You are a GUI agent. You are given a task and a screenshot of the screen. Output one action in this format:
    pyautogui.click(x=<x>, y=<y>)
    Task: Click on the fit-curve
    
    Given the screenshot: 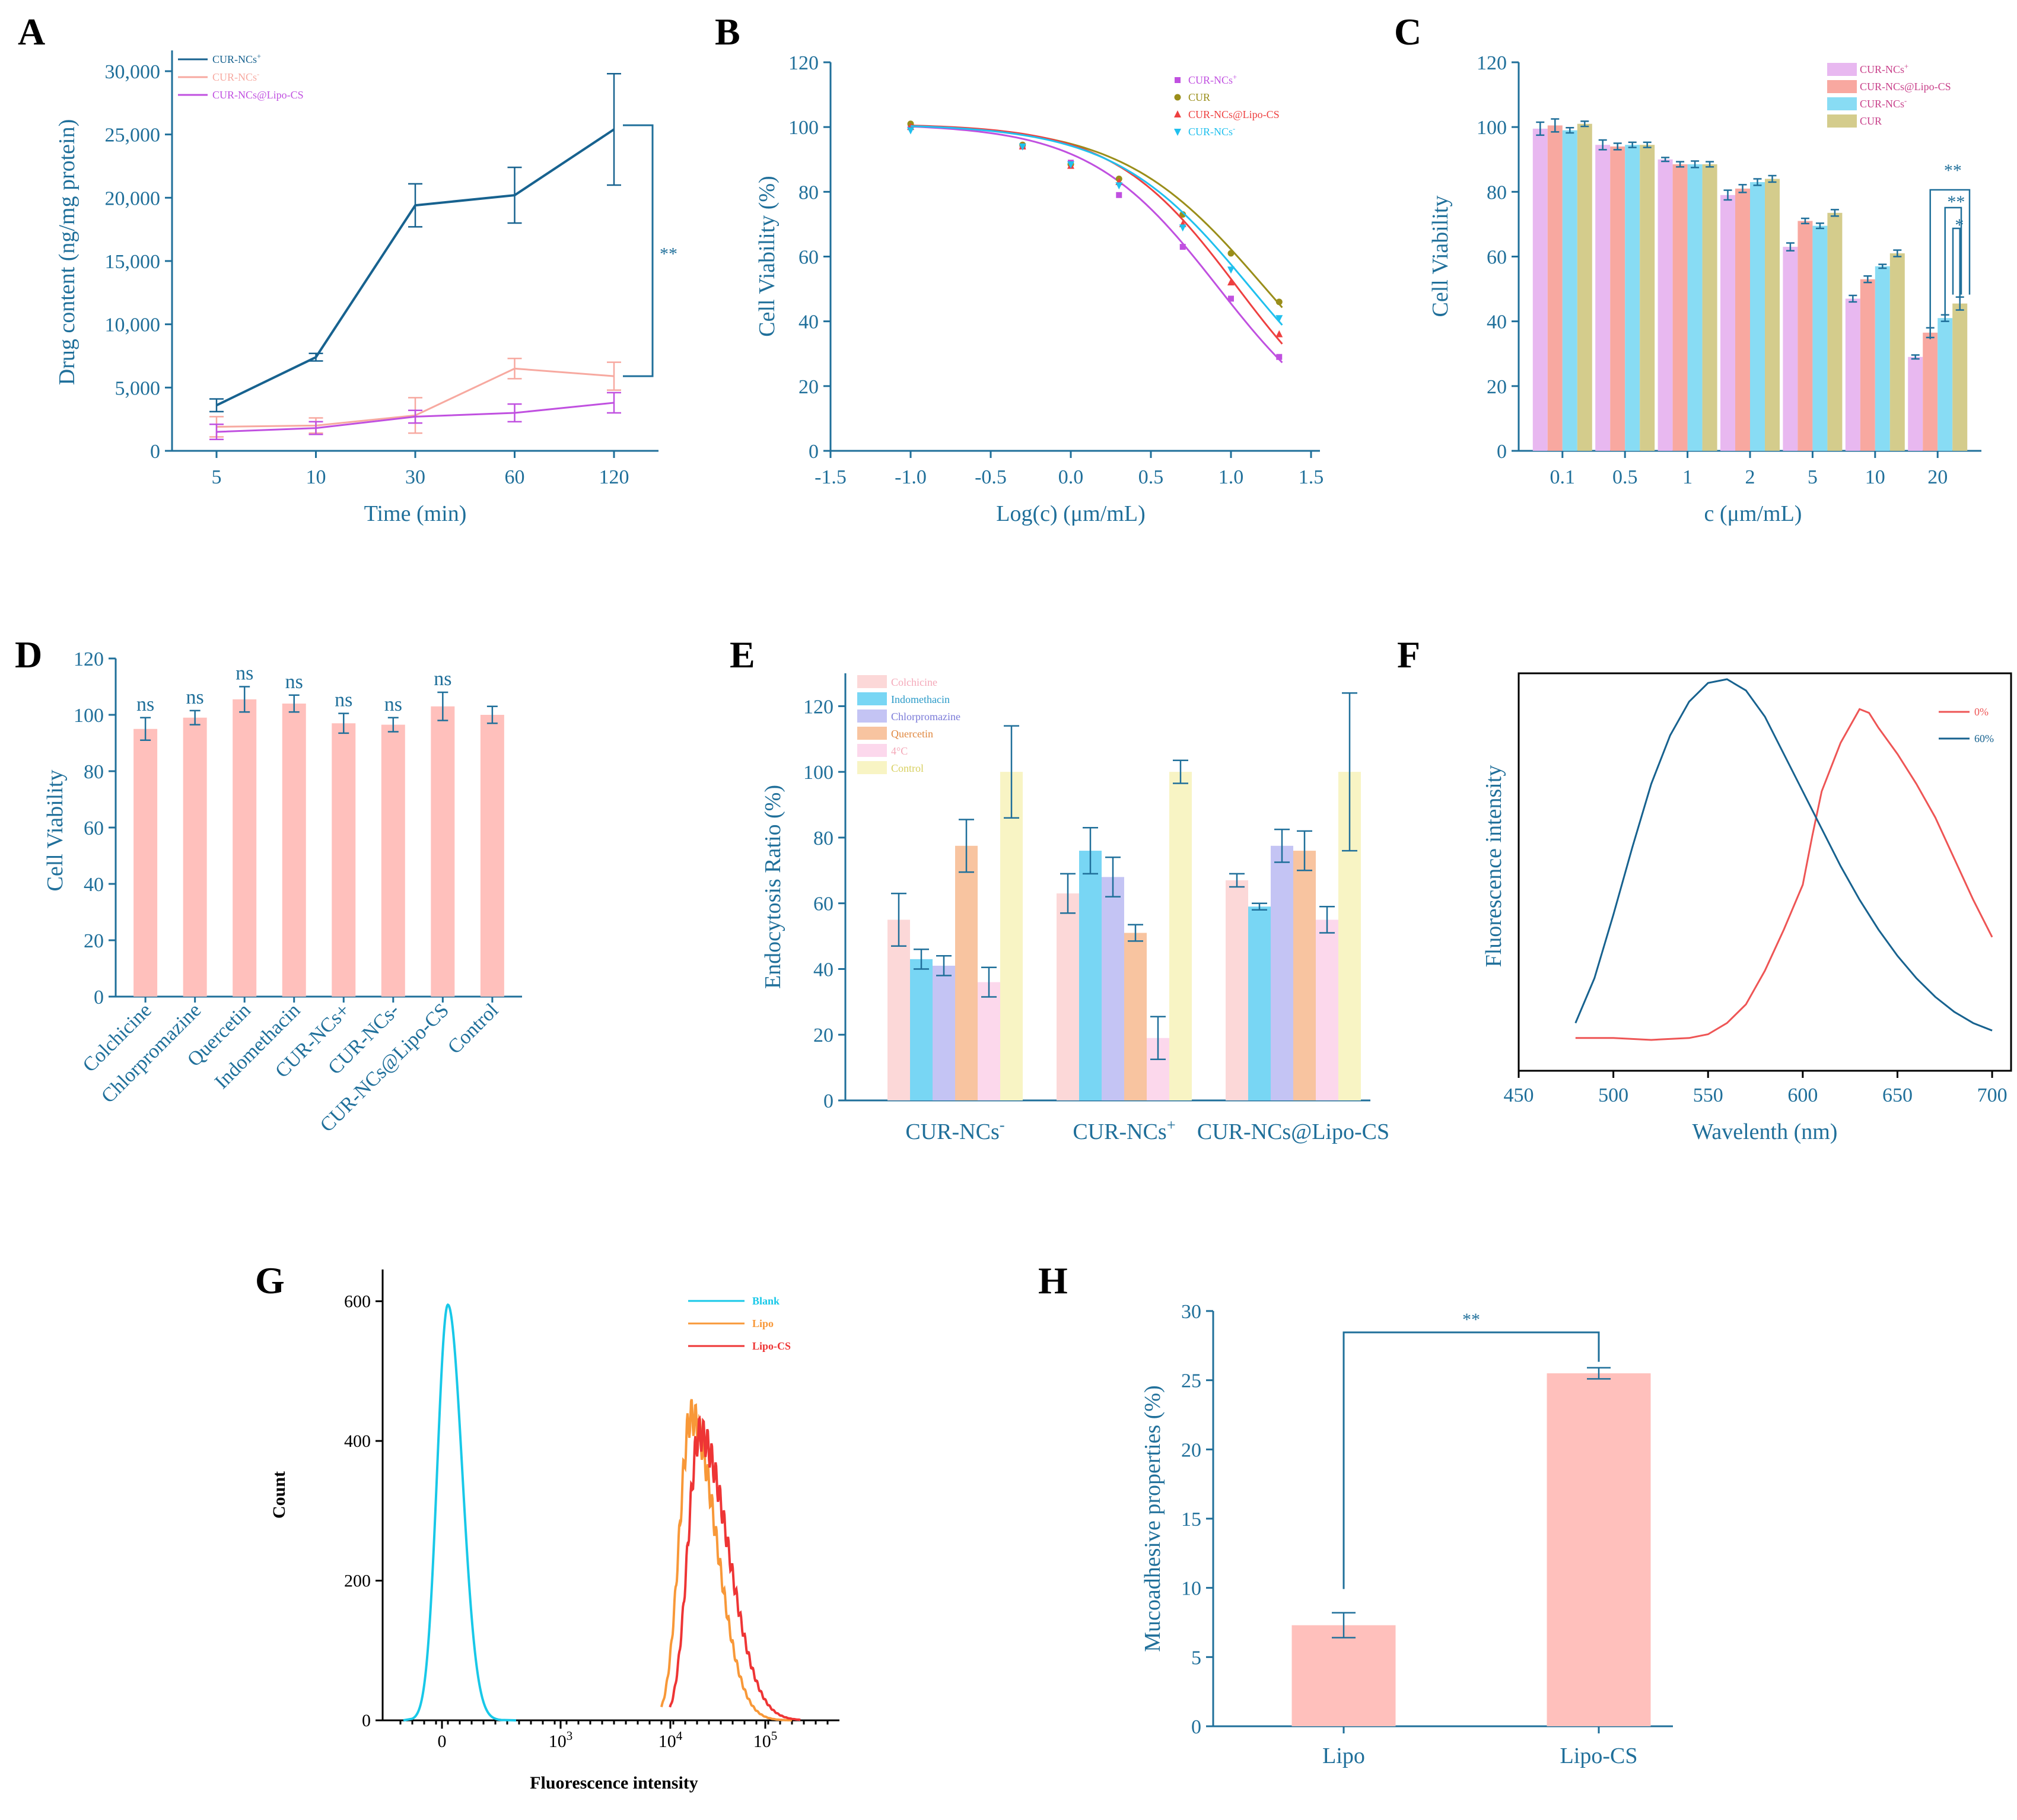 What is the action you would take?
    pyautogui.click(x=1096, y=235)
    